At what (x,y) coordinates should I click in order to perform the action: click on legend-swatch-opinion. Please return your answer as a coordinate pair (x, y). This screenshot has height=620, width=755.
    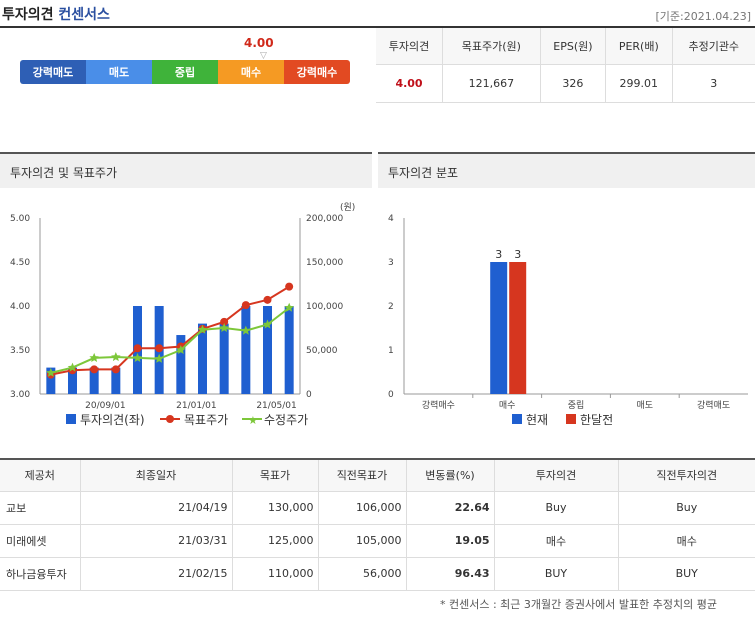
    Looking at the image, I should click on (71, 419).